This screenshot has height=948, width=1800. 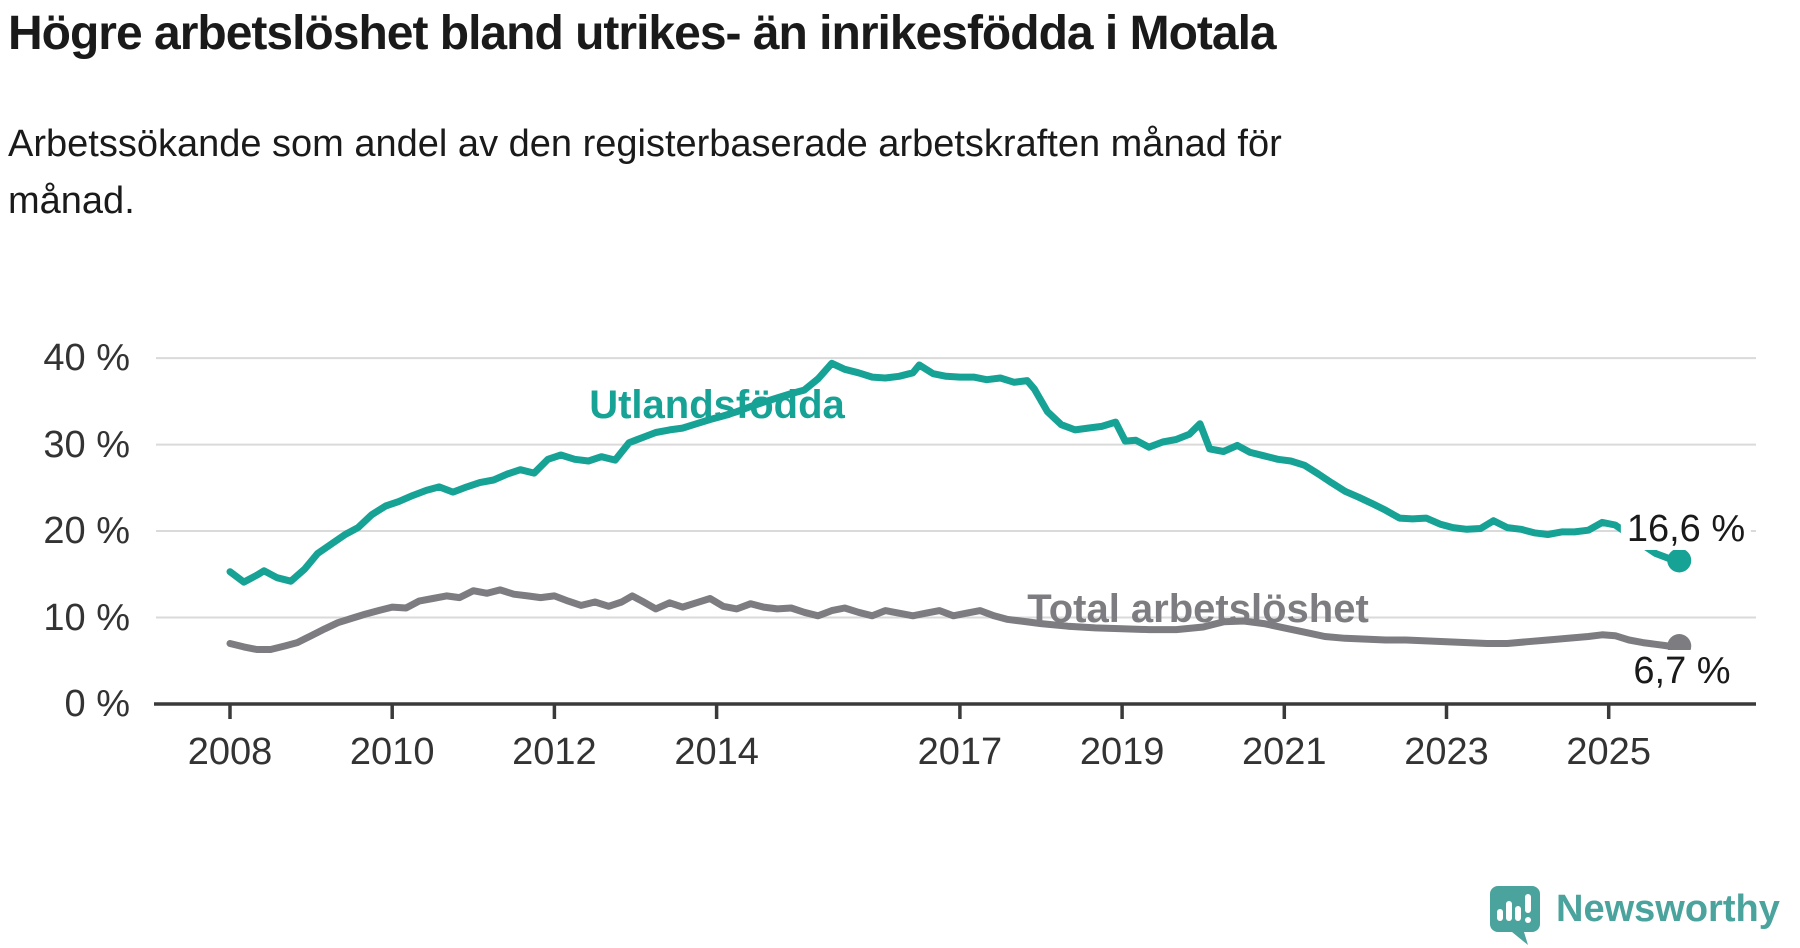 I want to click on y-axis-tick-label: 20 %, so click(x=86, y=531).